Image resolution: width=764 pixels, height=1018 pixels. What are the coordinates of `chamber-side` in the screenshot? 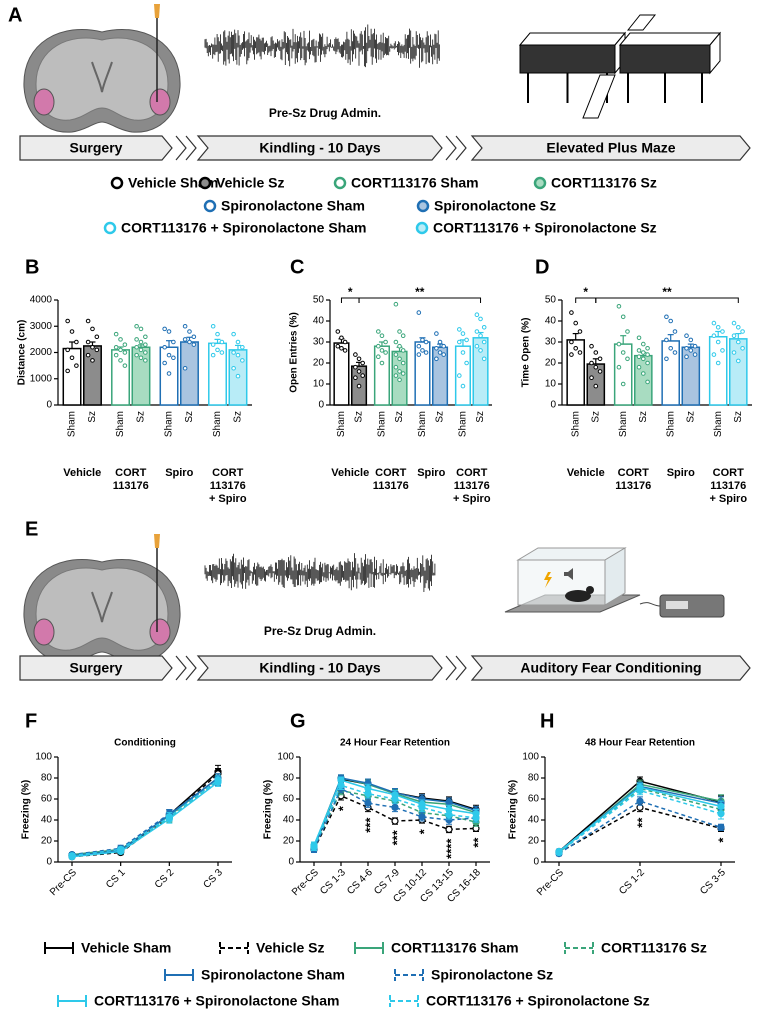 It's located at (615, 576).